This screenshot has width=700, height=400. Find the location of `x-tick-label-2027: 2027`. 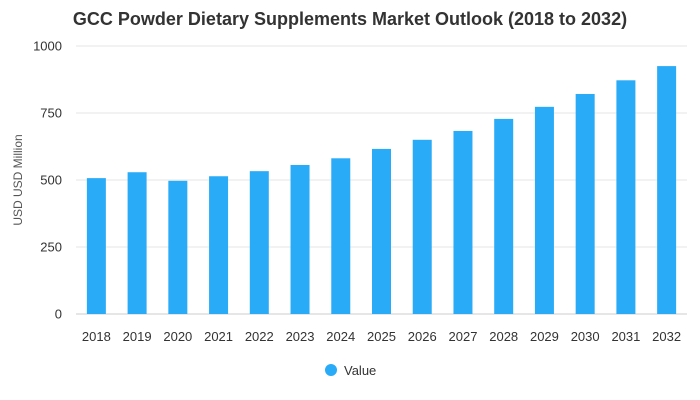

x-tick-label-2027: 2027 is located at coordinates (463, 336).